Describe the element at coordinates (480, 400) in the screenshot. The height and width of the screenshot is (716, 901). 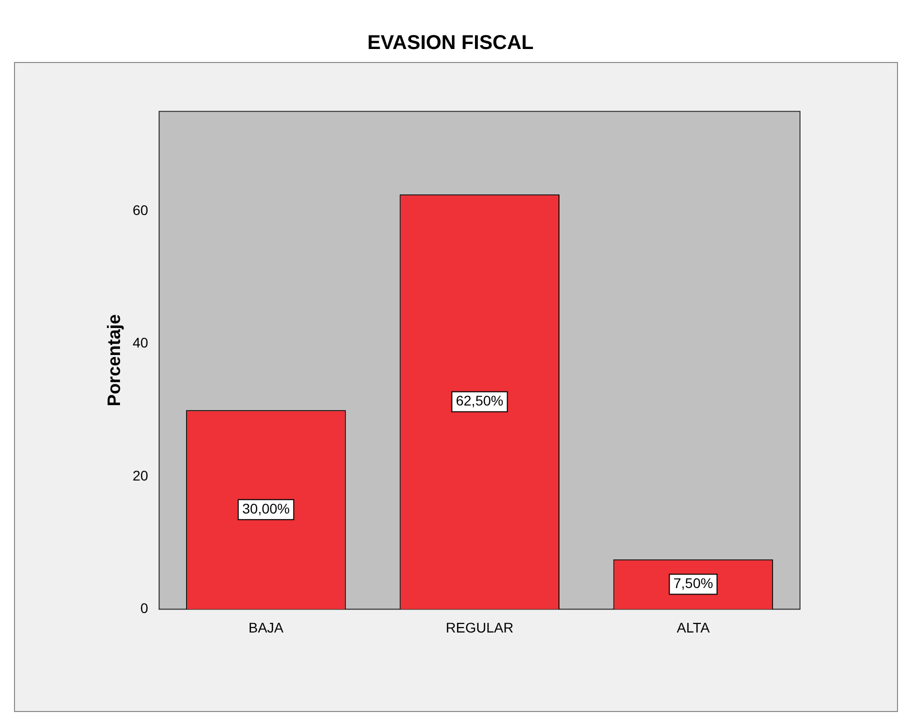
I see `data-label: 62,50%` at that location.